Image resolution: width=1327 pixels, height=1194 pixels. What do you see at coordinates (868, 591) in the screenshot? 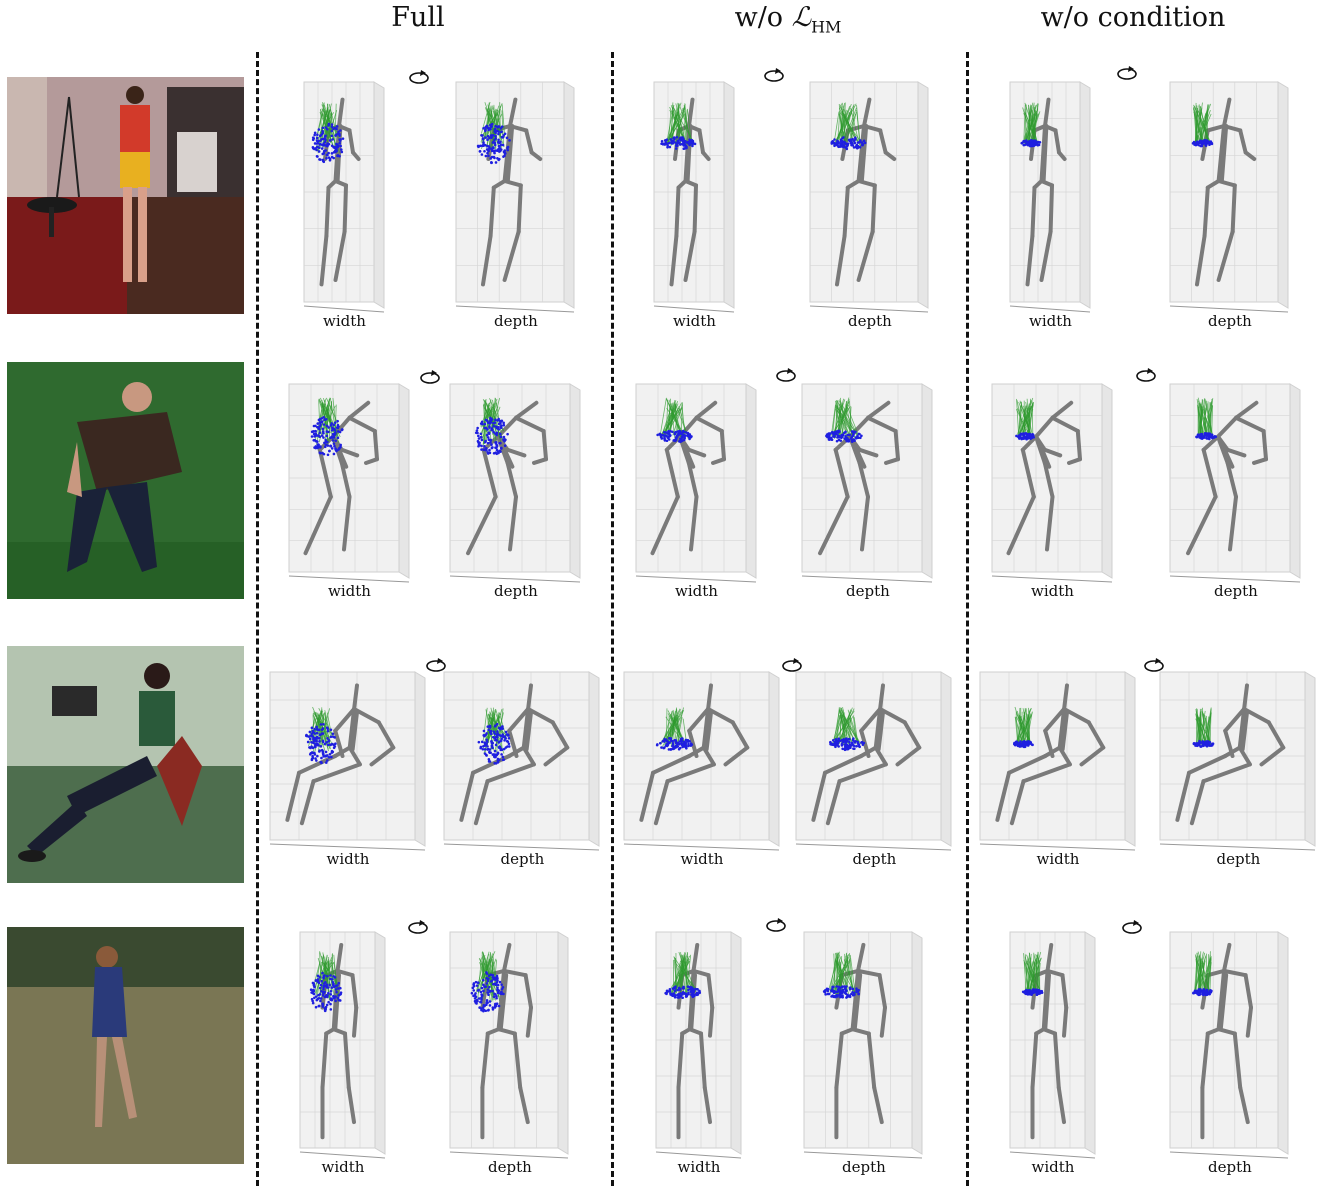
I see `panel-r2-hm-depth-axis-label: depth` at bounding box center [868, 591].